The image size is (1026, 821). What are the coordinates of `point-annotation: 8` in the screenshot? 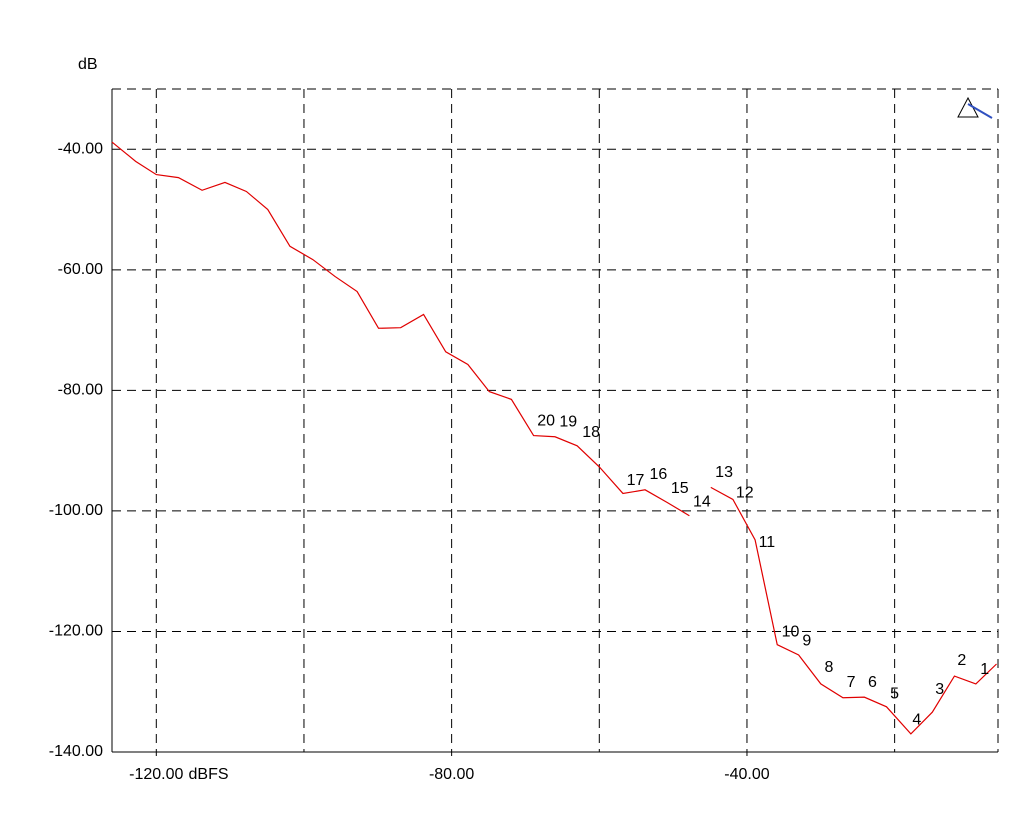 It's located at (828, 667).